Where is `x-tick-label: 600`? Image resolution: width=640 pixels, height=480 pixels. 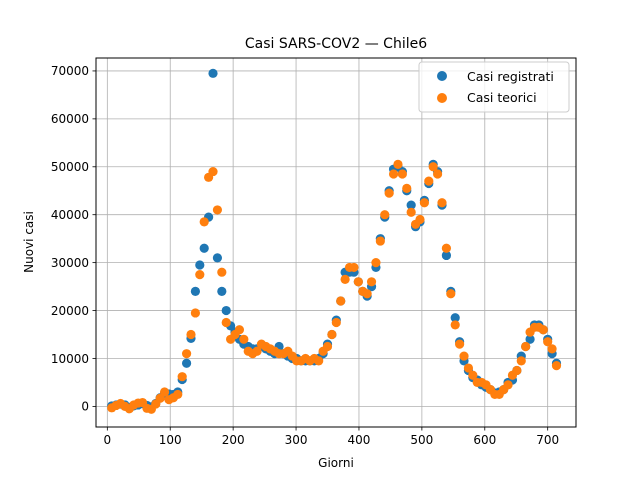
x-tick-label: 600 is located at coordinates (484, 440).